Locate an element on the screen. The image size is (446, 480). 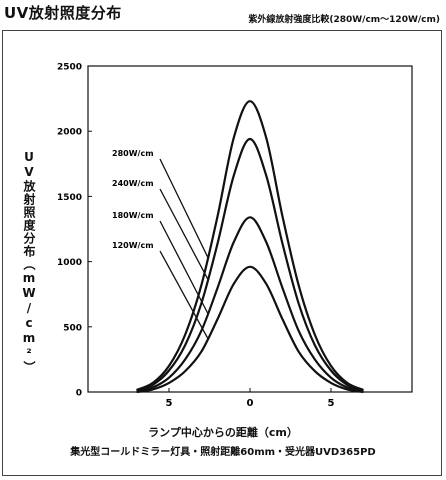
series-label: 240W/cm is located at coordinates (133, 183).